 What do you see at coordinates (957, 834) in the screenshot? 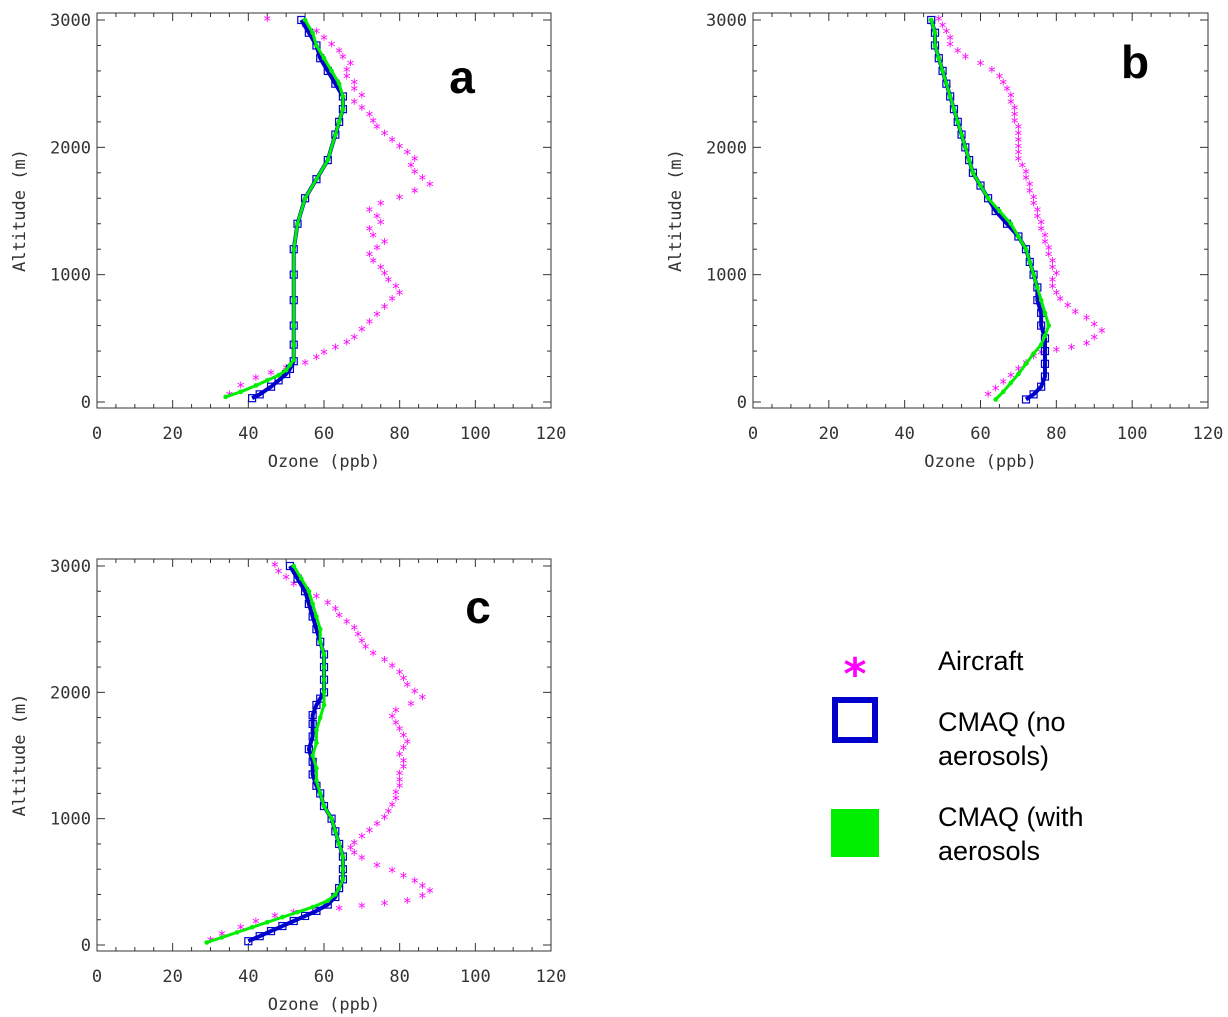
I see `legend-item: CMAQ (with aerosols` at bounding box center [957, 834].